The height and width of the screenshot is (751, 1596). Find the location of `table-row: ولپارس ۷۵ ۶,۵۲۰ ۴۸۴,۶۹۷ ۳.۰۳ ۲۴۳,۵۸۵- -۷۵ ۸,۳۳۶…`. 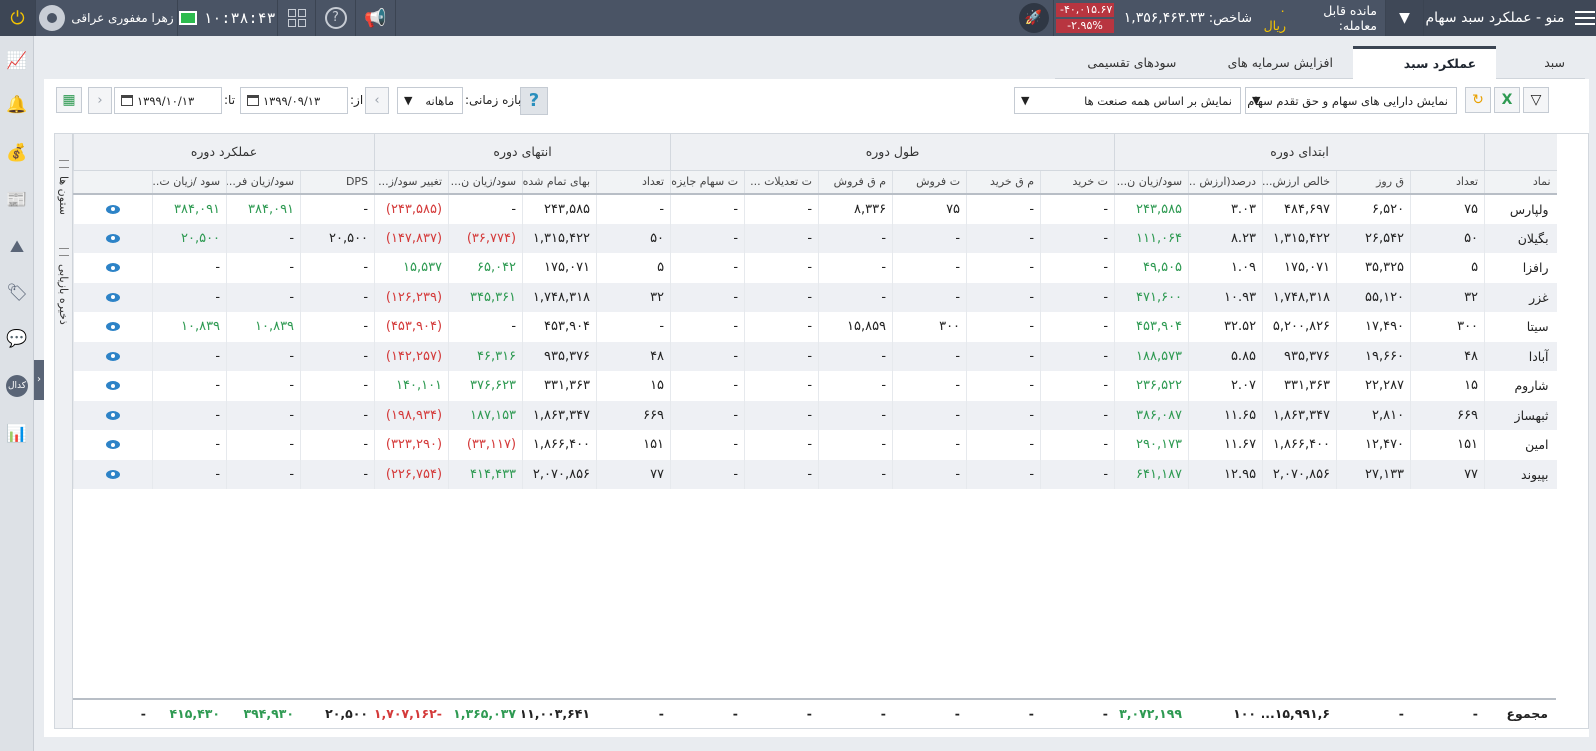

table-row: ولپارس ۷۵ ۶,۵۲۰ ۴۸۴,۶۹۷ ۳.۰۳ ۲۴۳,۵۸۵- -۷۵ ۸,۳۳۶… is located at coordinates (814, 209).